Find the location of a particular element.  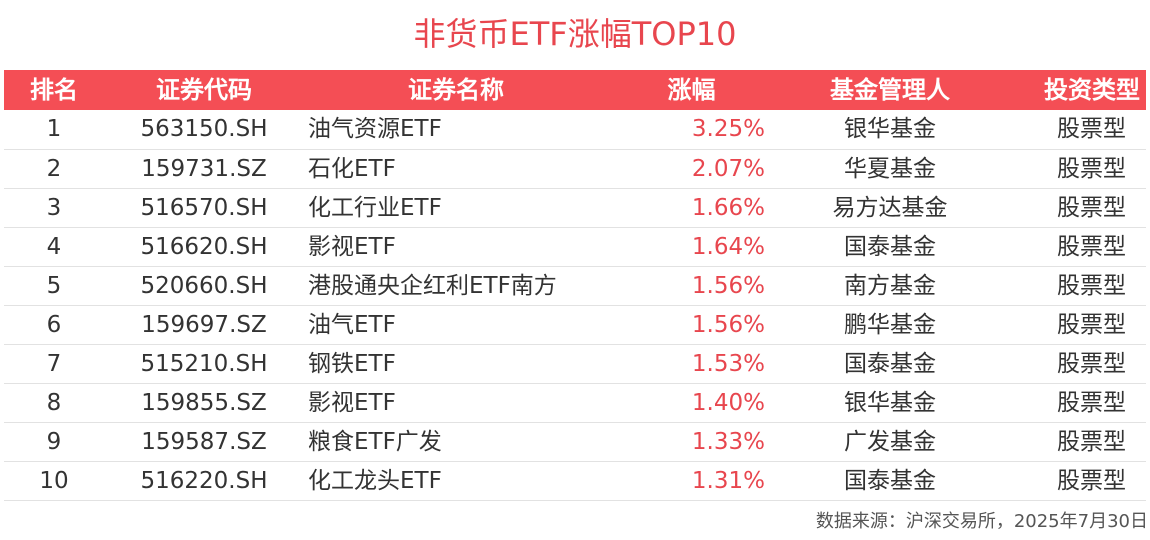

table-row: 6 159697.SZ 油气ETF 1.56% 鹏华基金 股票型 is located at coordinates (575, 324).